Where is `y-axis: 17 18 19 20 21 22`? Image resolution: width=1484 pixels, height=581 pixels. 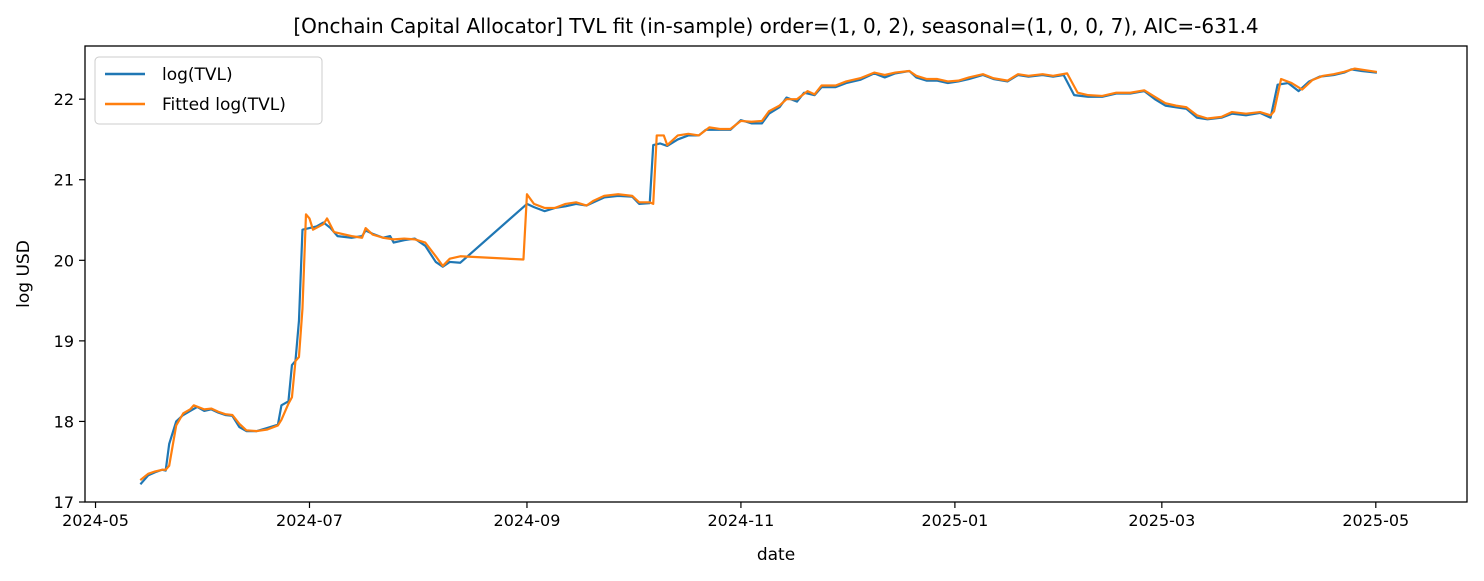 y-axis: 17 18 19 20 21 22 is located at coordinates (69, 301).